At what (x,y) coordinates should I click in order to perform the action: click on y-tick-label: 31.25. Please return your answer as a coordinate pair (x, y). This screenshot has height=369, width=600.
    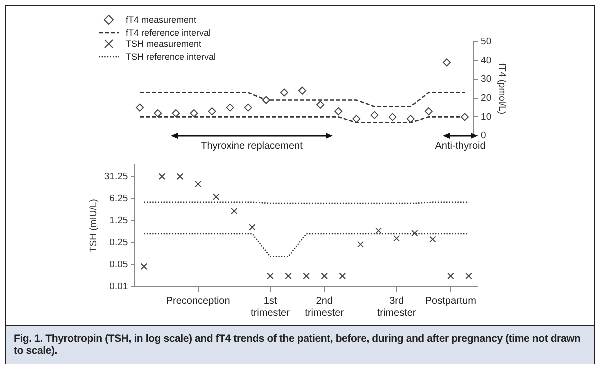
    Looking at the image, I should click on (116, 176).